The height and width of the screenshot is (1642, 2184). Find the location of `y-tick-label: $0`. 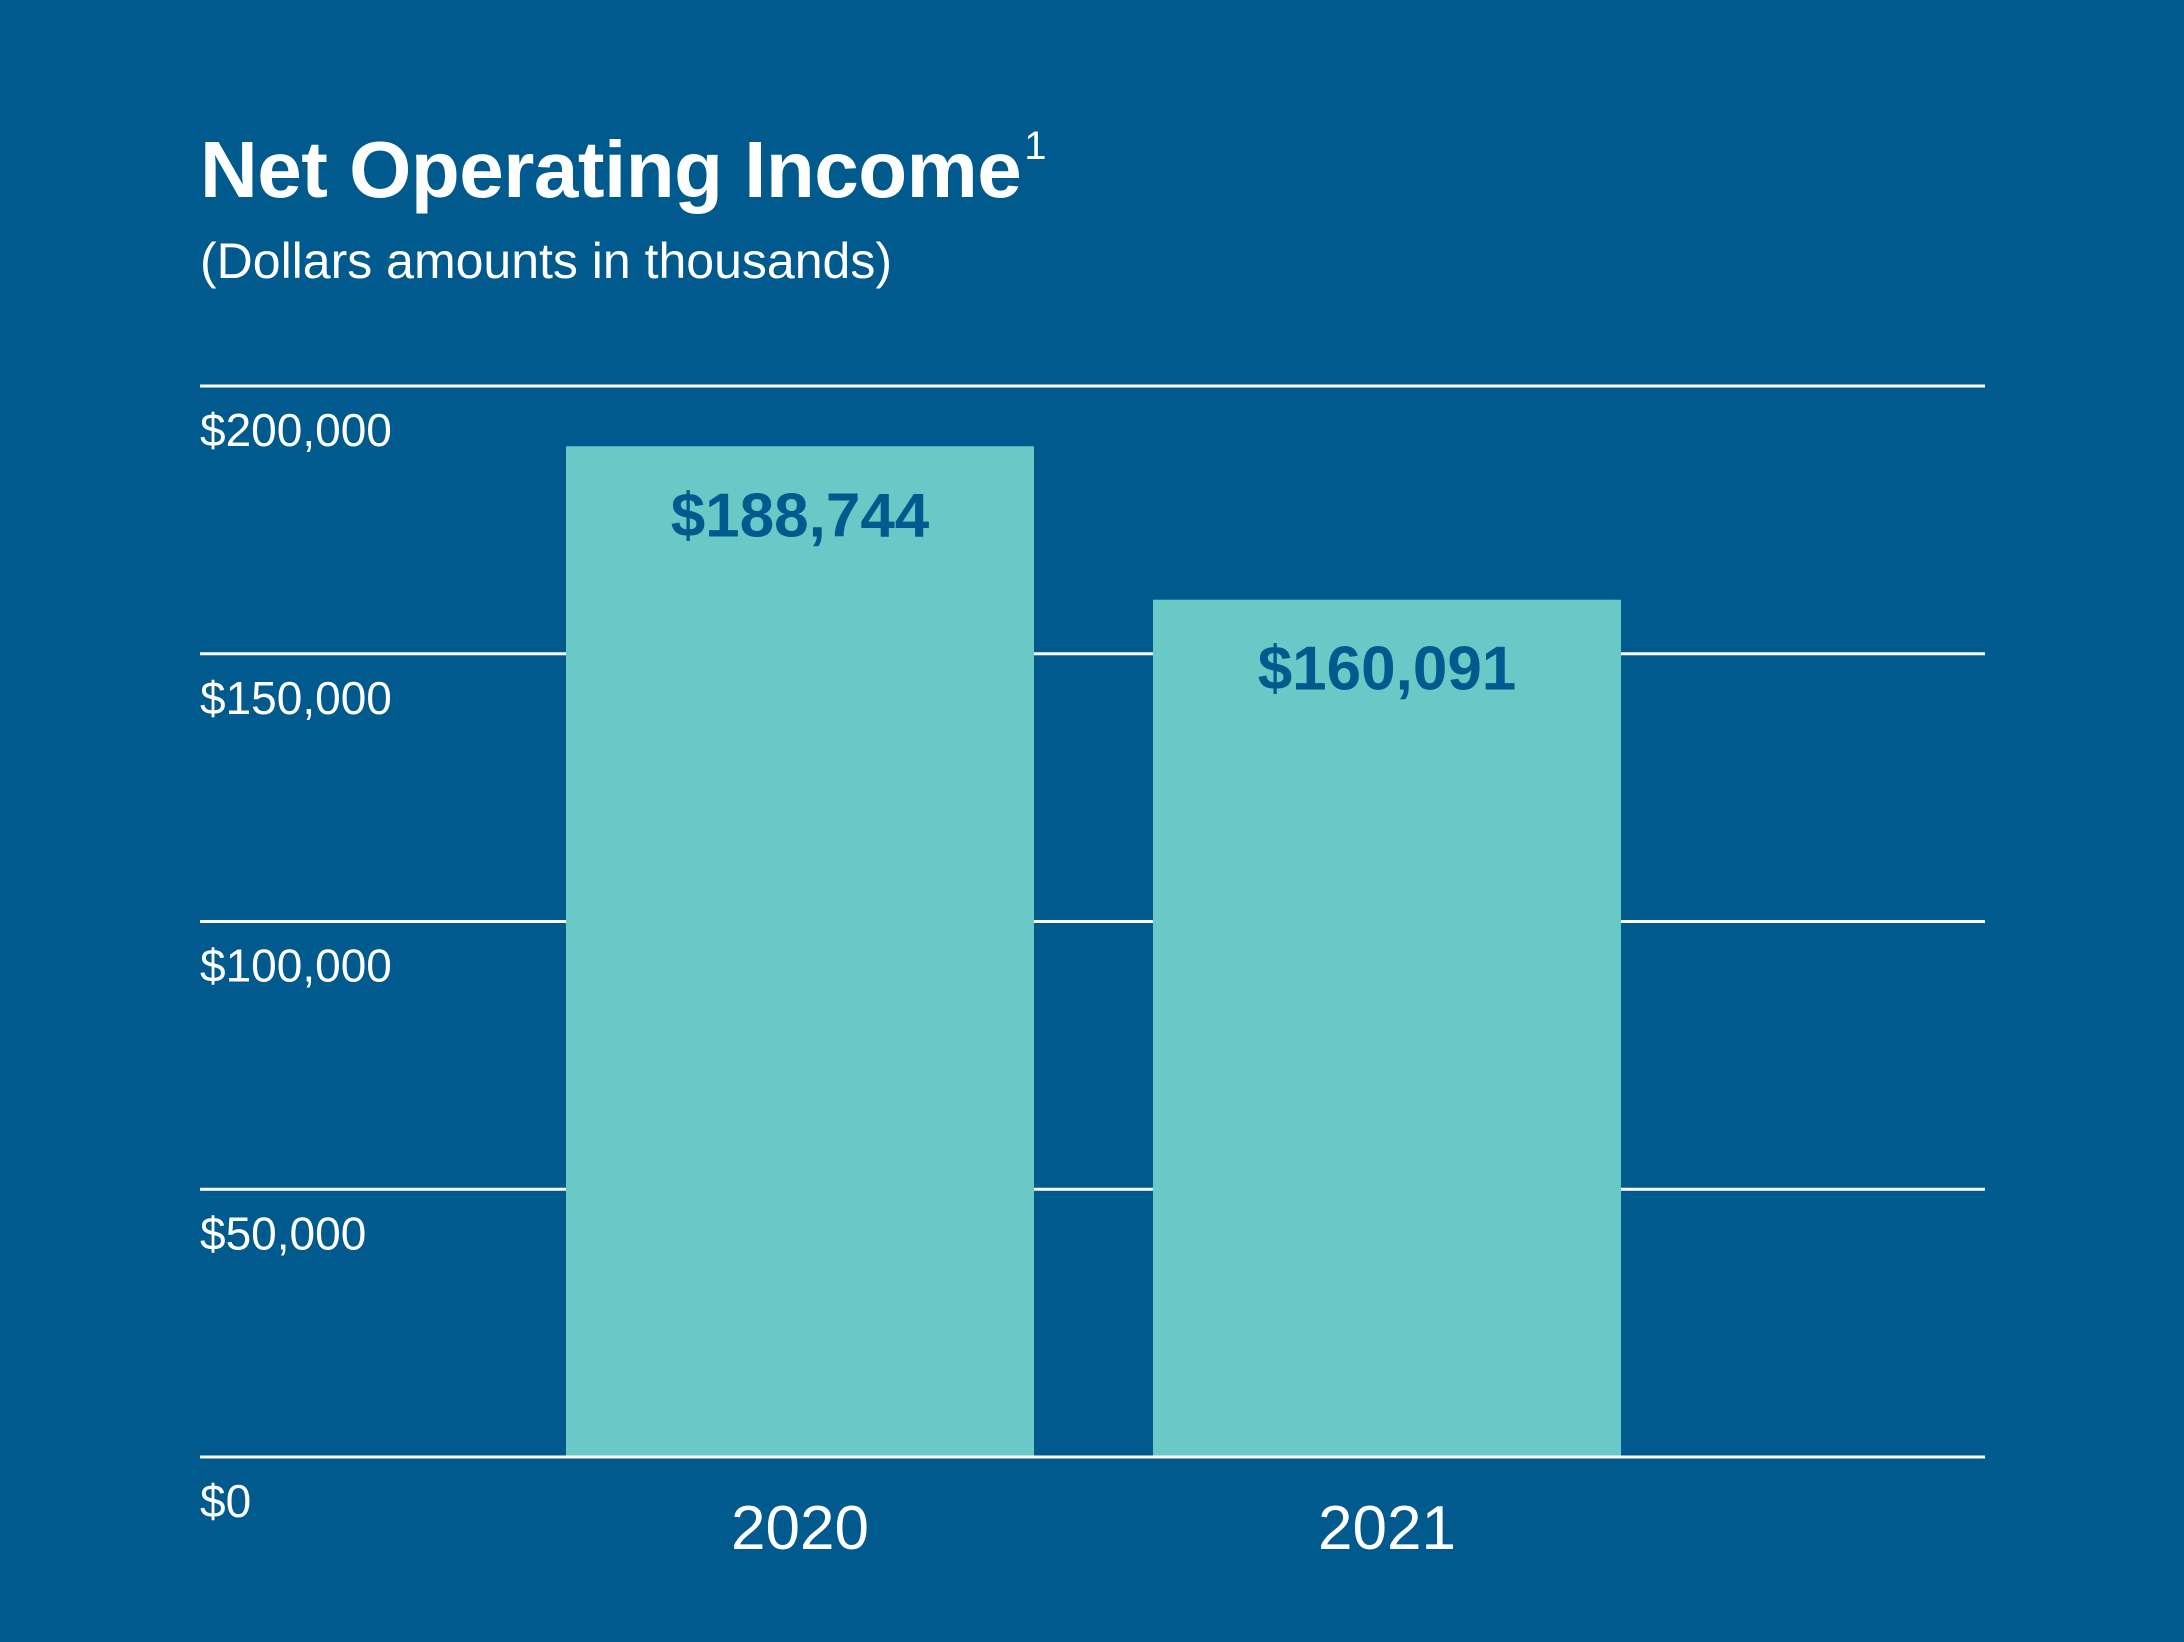

y-tick-label: $0 is located at coordinates (225, 1501).